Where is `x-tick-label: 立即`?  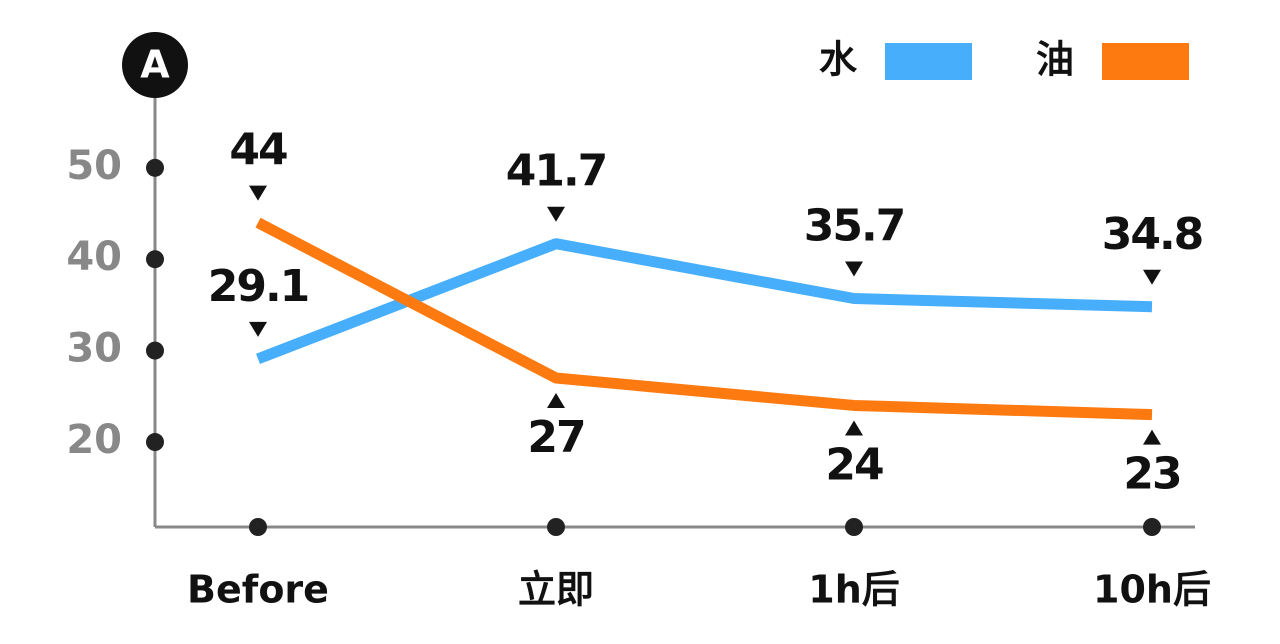
x-tick-label: 立即 is located at coordinates (556, 590).